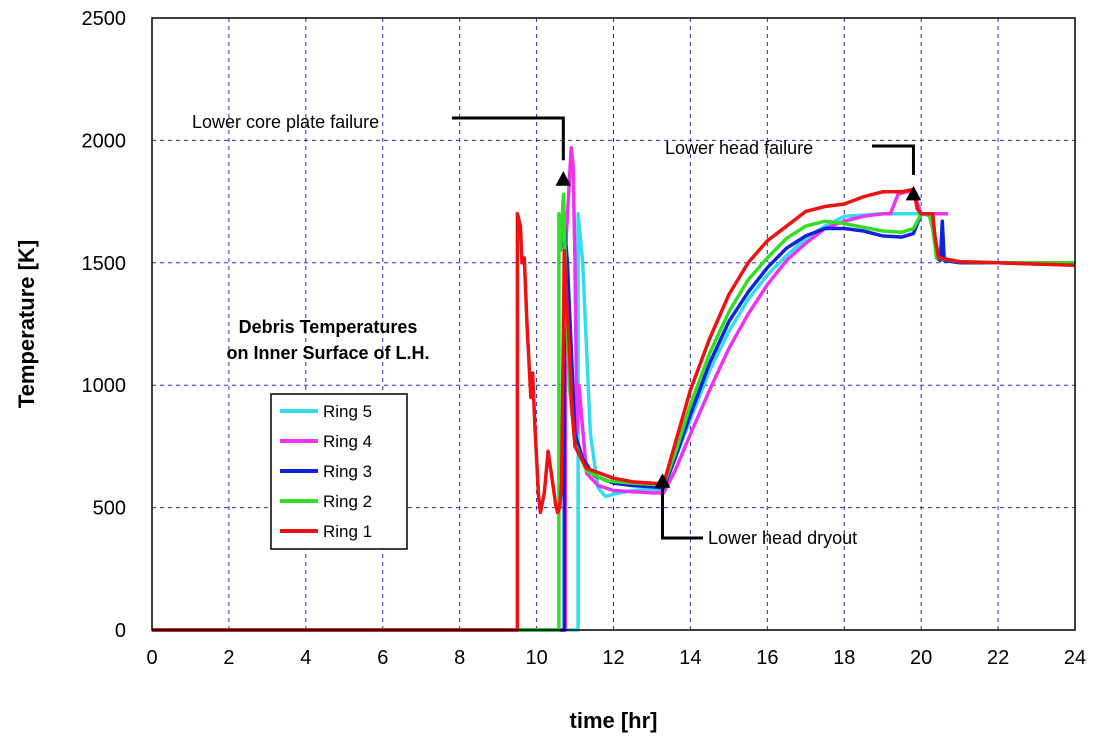  Describe the element at coordinates (782, 538) in the screenshot. I see `annotation-head-dryout: Lower head dryout` at that location.